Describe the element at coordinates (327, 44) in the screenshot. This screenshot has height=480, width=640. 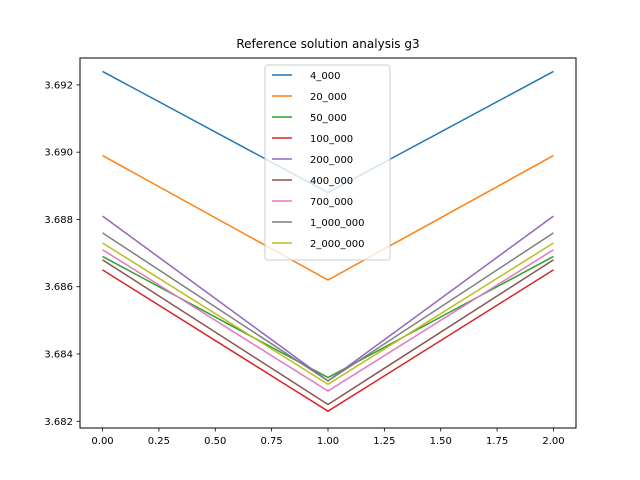
I see `chart-title: Reference solution analysis g3` at that location.